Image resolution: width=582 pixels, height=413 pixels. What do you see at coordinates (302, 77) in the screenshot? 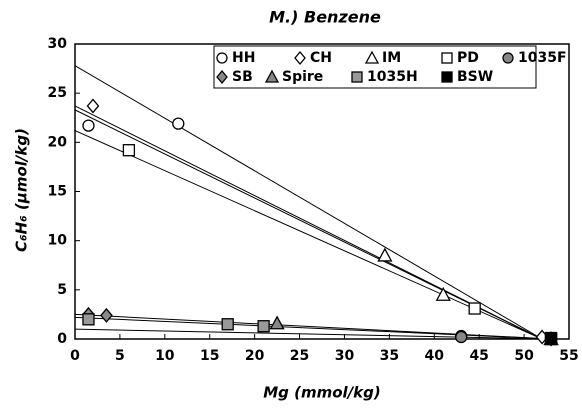
I see `legend-label: Spire` at bounding box center [302, 77].